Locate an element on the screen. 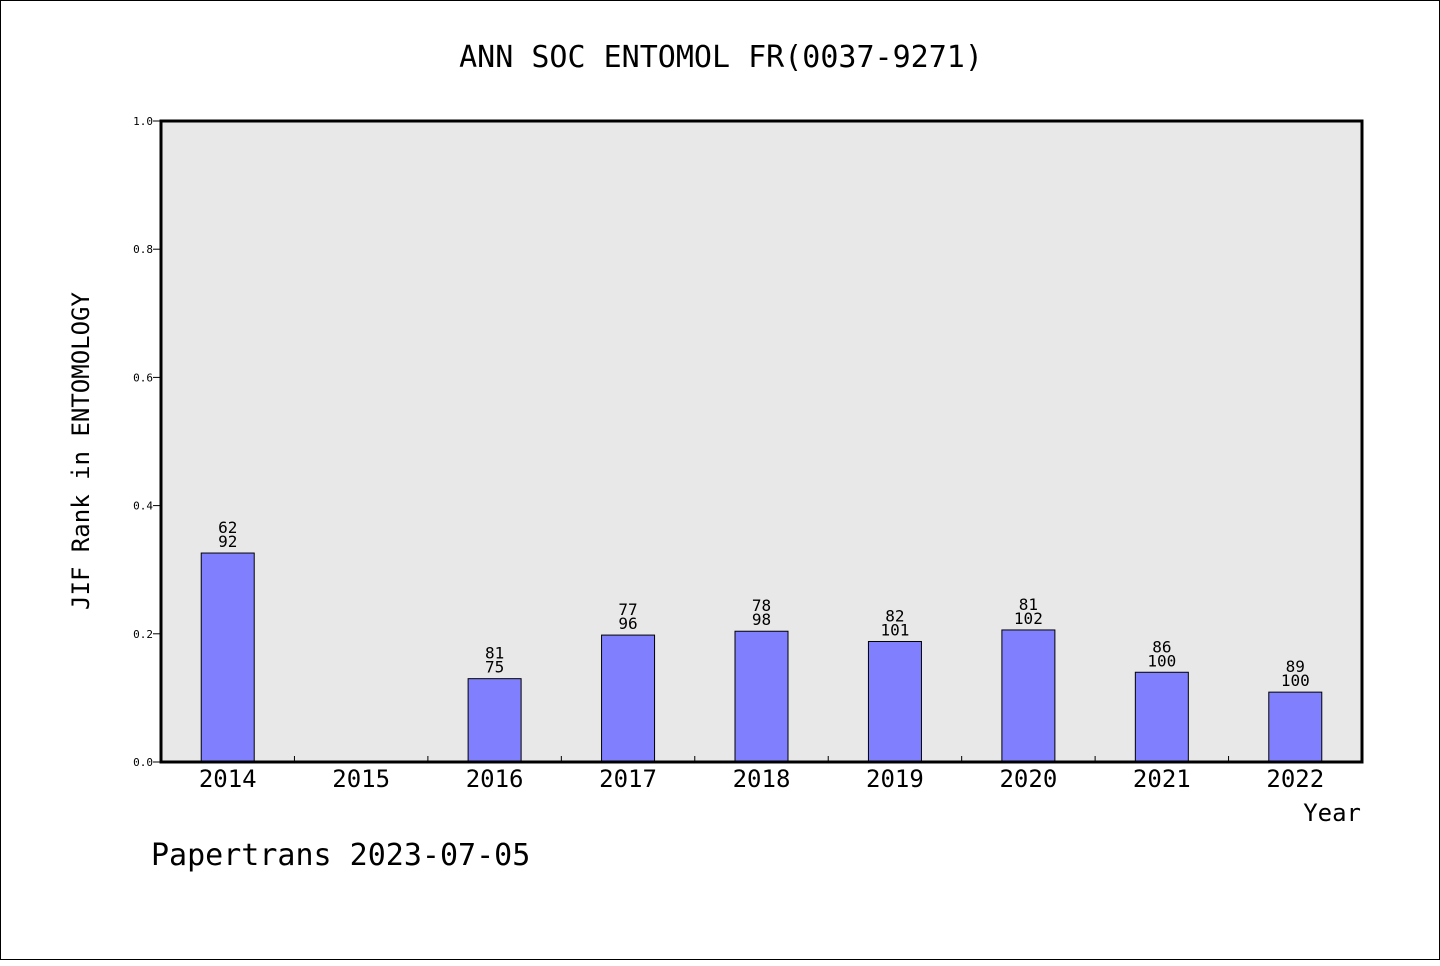 This screenshot has height=966, width=1440. x-tick-label: 2022 is located at coordinates (1295, 779).